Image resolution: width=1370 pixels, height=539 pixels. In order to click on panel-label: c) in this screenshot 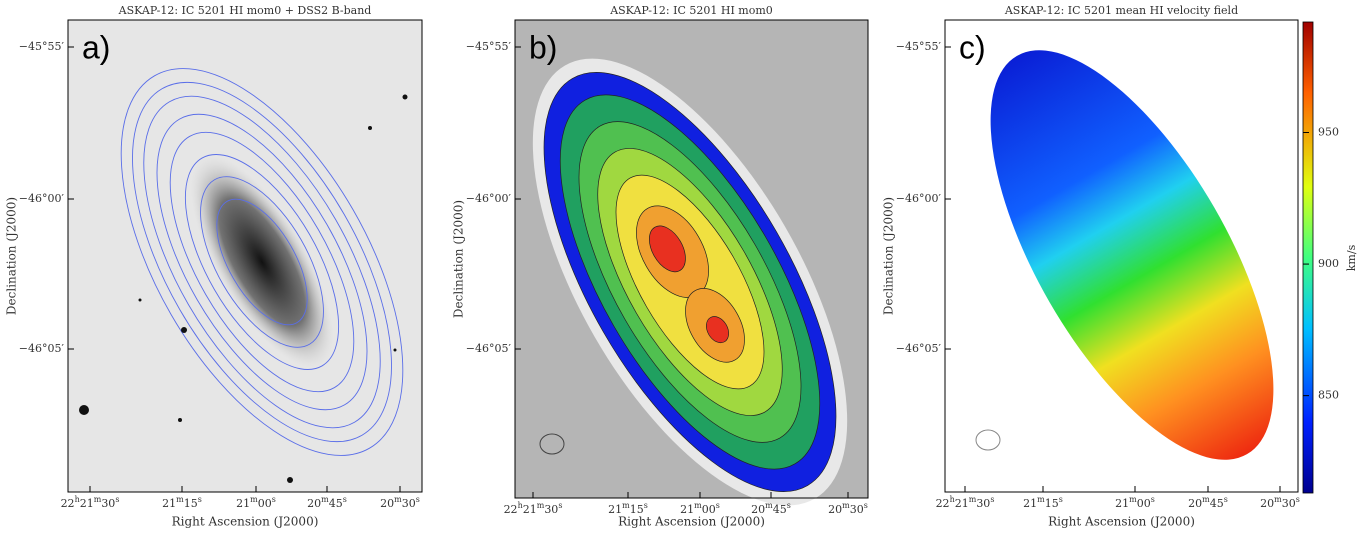, I will do `click(972, 47)`.